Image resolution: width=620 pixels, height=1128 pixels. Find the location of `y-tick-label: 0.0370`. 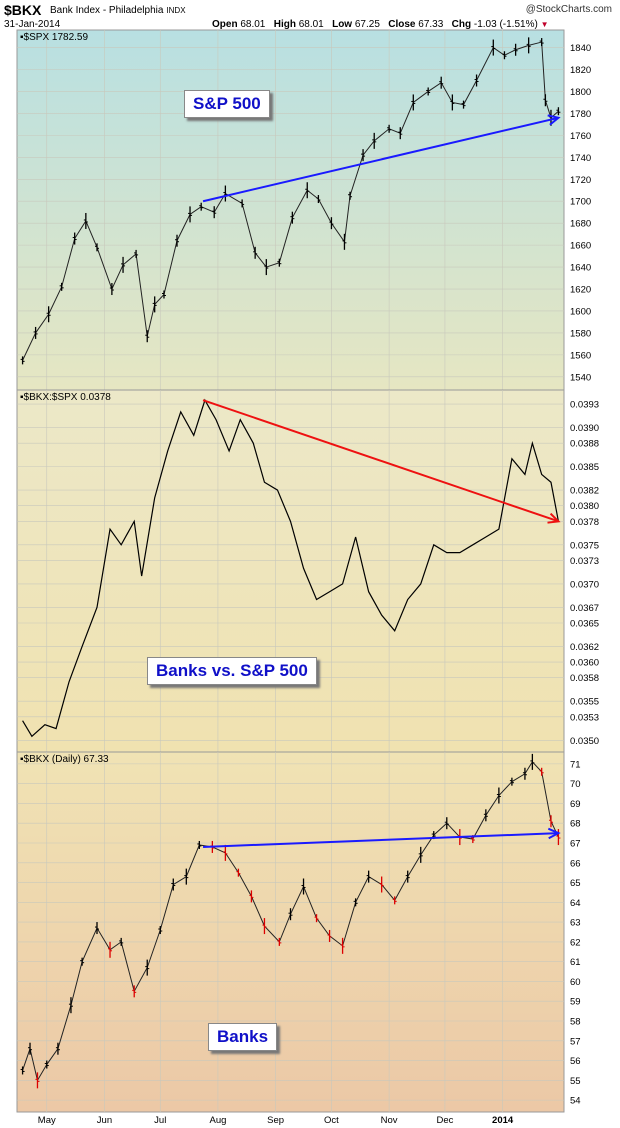

y-tick-label: 0.0370 is located at coordinates (584, 584).